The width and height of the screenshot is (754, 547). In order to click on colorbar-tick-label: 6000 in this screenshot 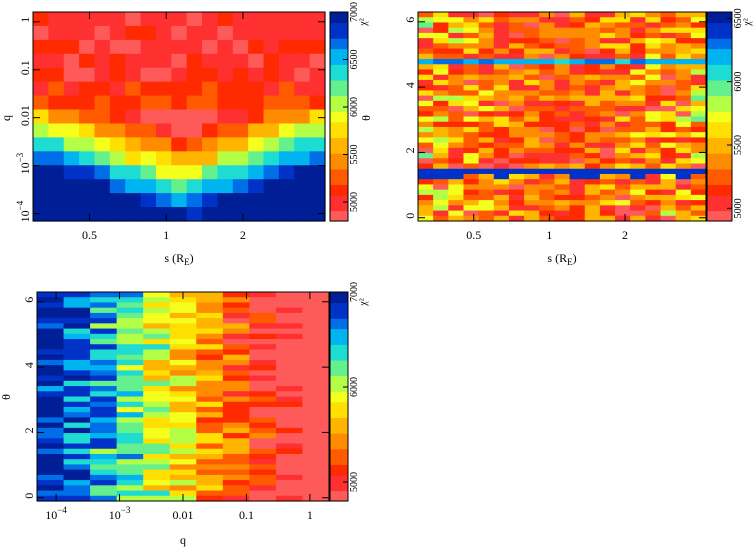, I will do `click(354, 107)`.